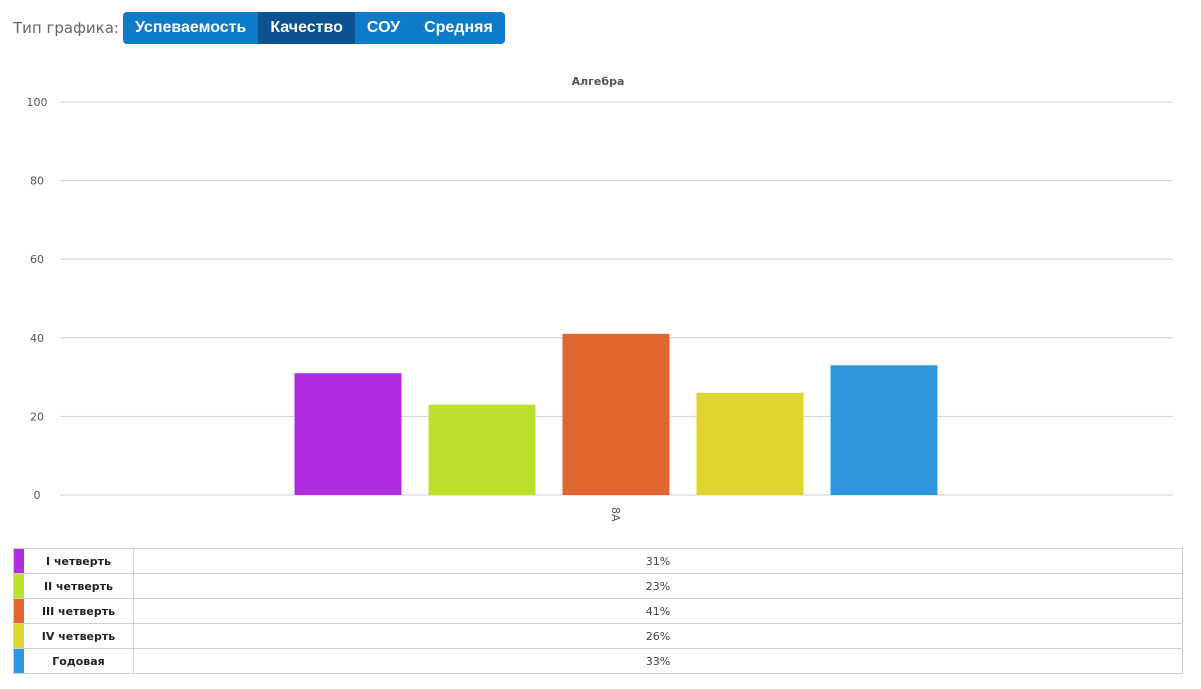 The height and width of the screenshot is (689, 1201). Describe the element at coordinates (66, 28) in the screenshot. I see `chart-type-label: Тип графика:` at that location.